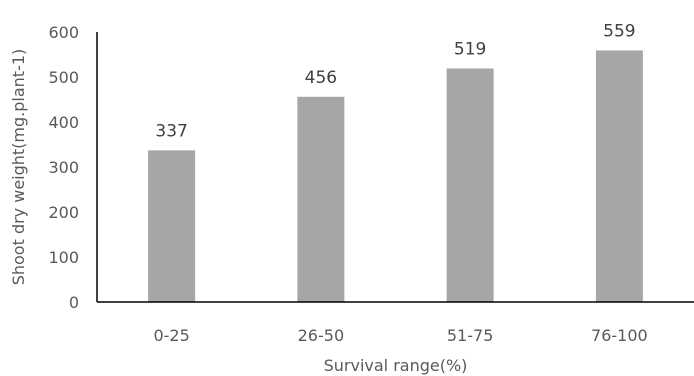  What do you see at coordinates (63, 77) in the screenshot?
I see `y-tick-label: 500` at bounding box center [63, 77].